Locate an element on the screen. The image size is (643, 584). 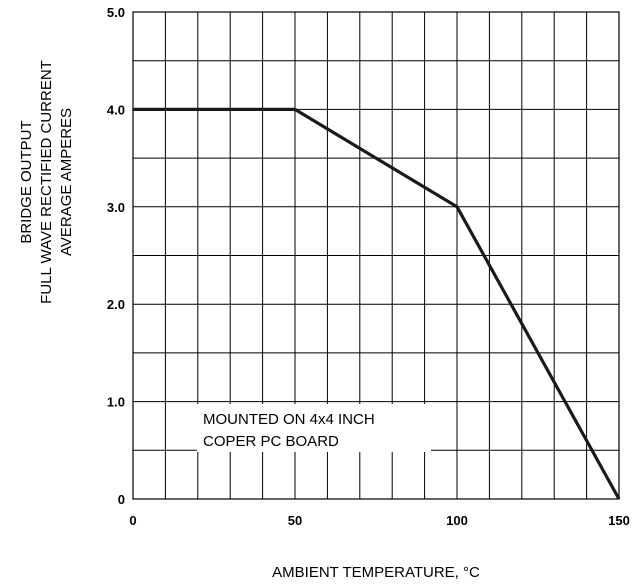
x-tick-label: 50 is located at coordinates (295, 520).